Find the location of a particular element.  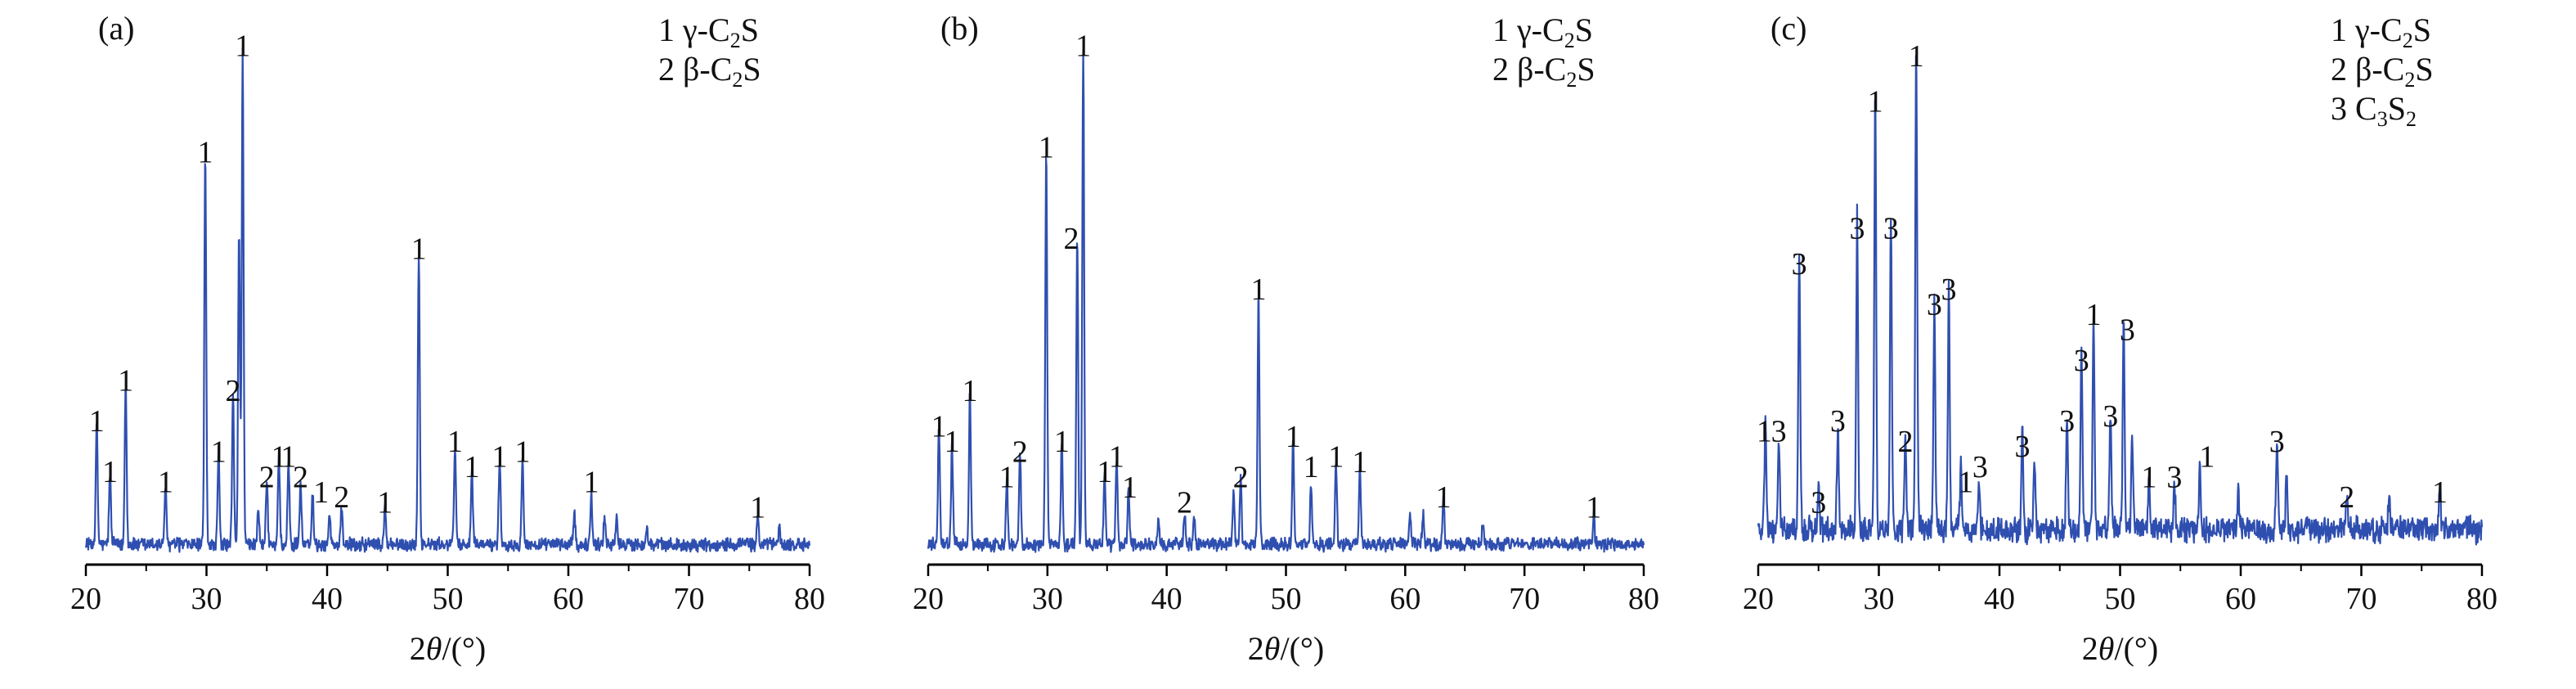

panel-label: (b) is located at coordinates (959, 28).